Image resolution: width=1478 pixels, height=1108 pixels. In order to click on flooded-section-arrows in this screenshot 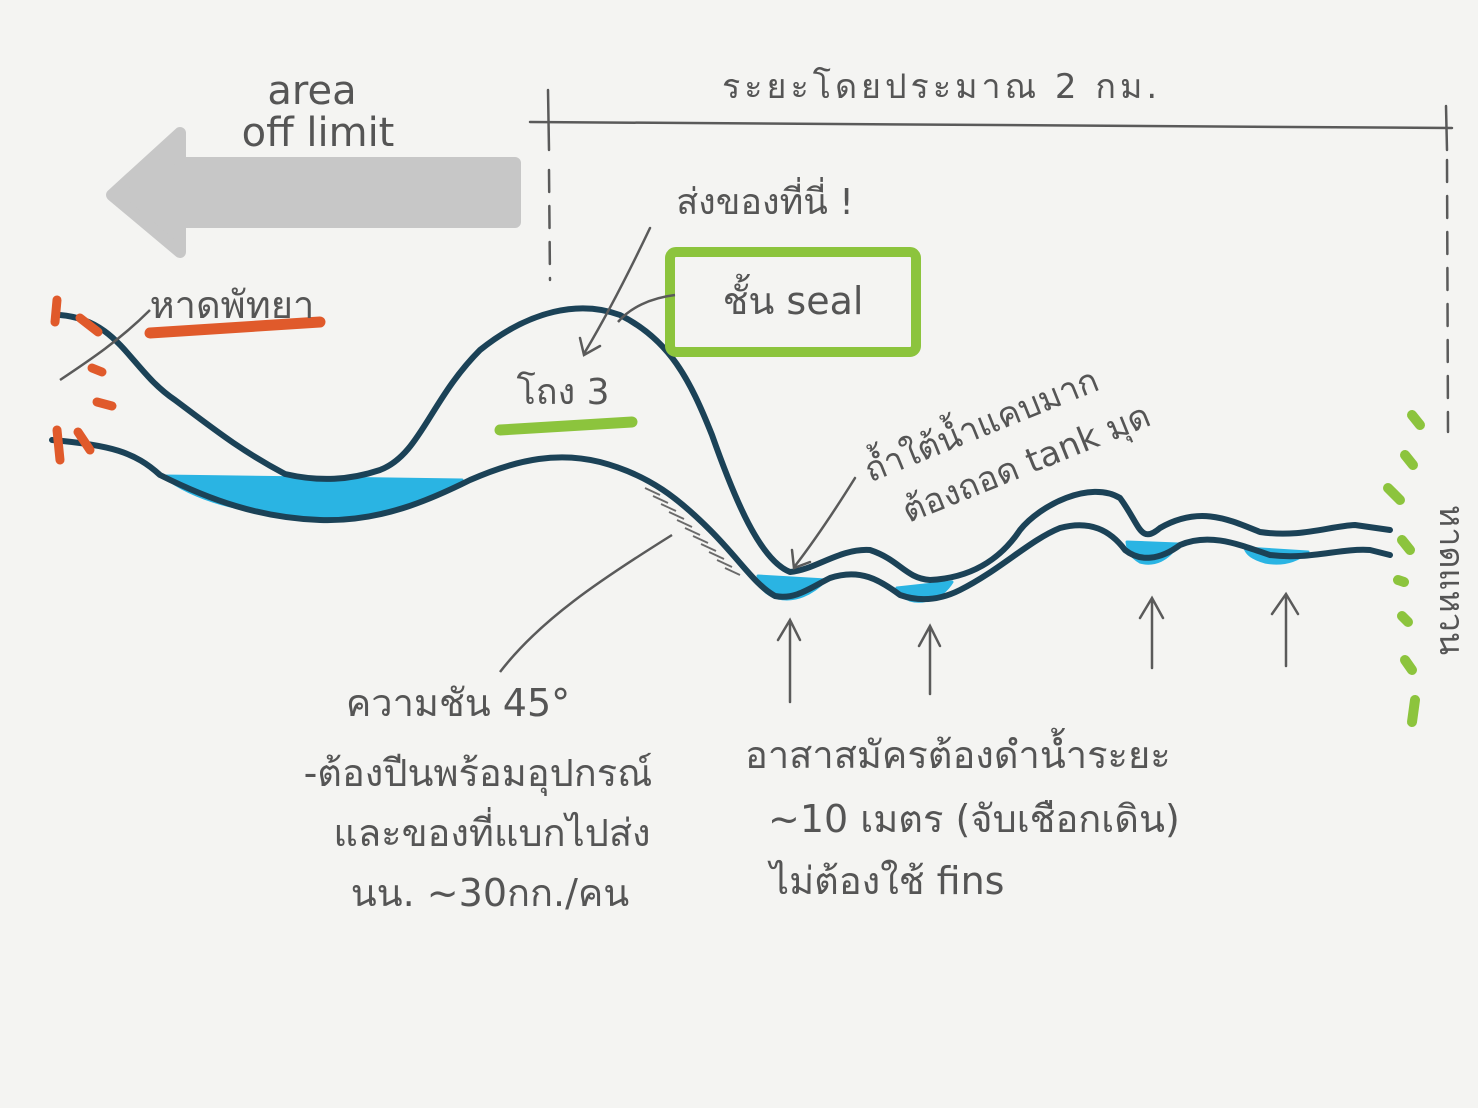, I will do `click(1038, 648)`.